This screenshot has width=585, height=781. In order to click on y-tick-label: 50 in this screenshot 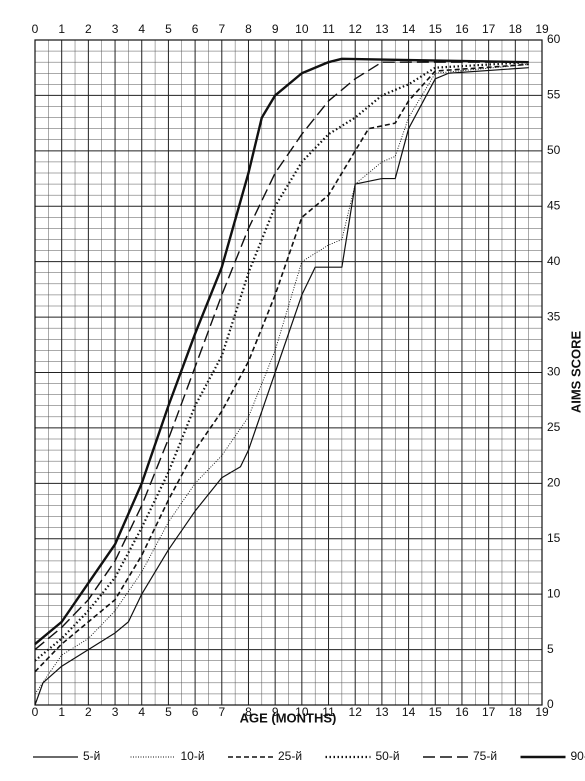, I will do `click(554, 150)`.